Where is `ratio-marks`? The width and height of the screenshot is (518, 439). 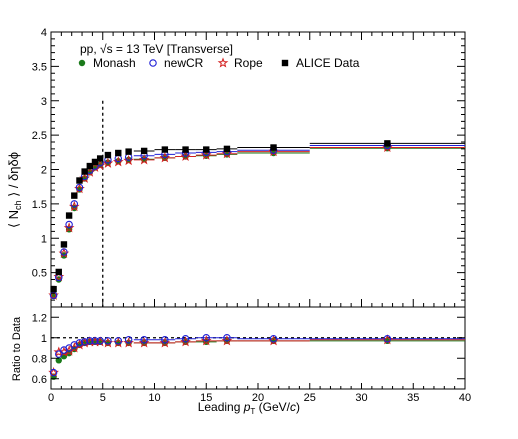
ratio-marks is located at coordinates (256, 356).